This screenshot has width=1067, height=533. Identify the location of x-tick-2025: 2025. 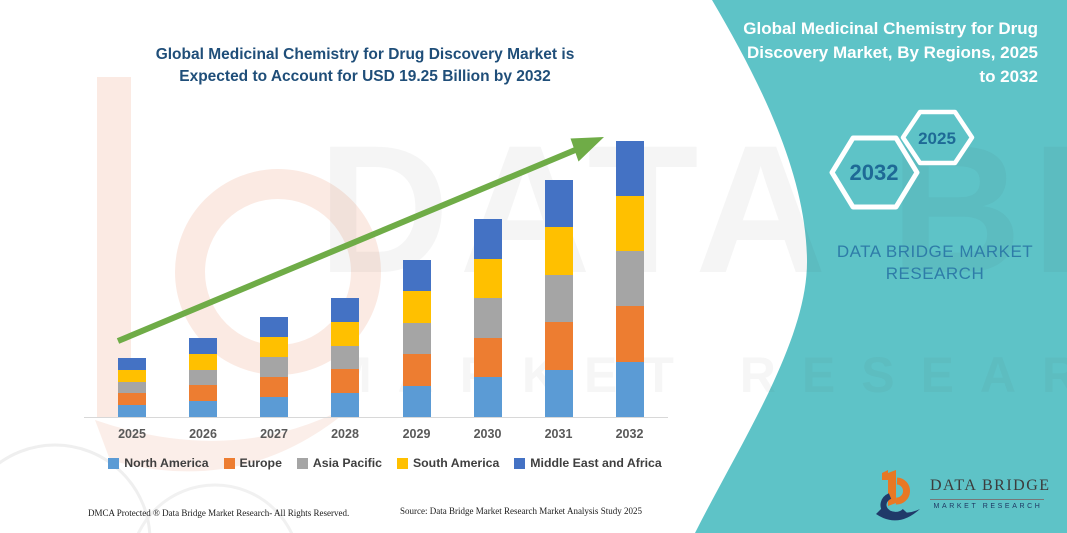
(132, 434).